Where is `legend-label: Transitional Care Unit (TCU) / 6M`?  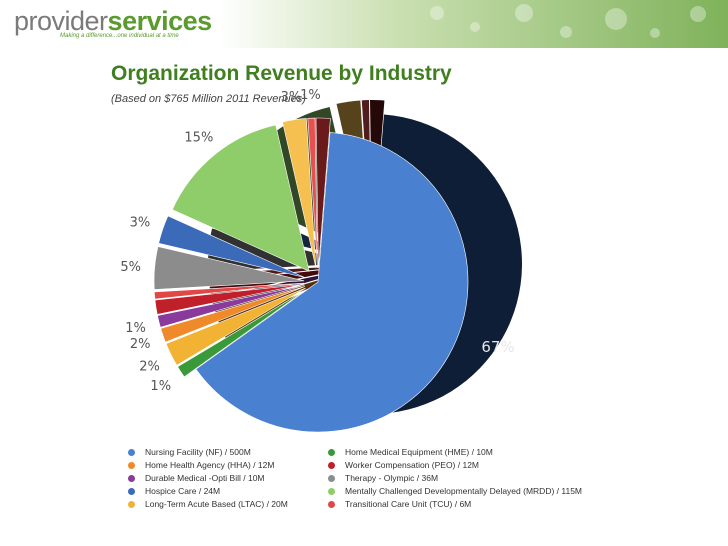 legend-label: Transitional Care Unit (TCU) / 6M is located at coordinates (408, 504).